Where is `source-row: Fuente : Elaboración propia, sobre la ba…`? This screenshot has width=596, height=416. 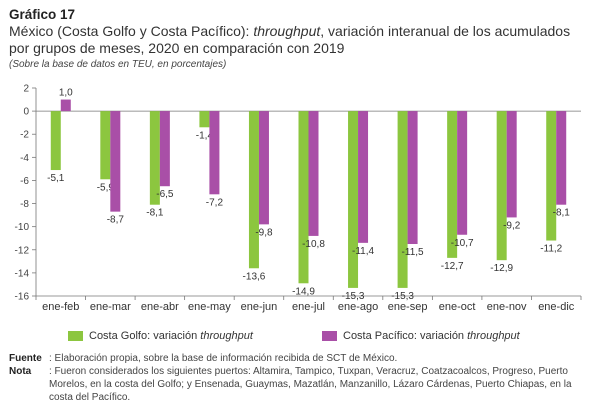
source-row: Fuente : Elaboración propia, sobre la ba… is located at coordinates (299, 358).